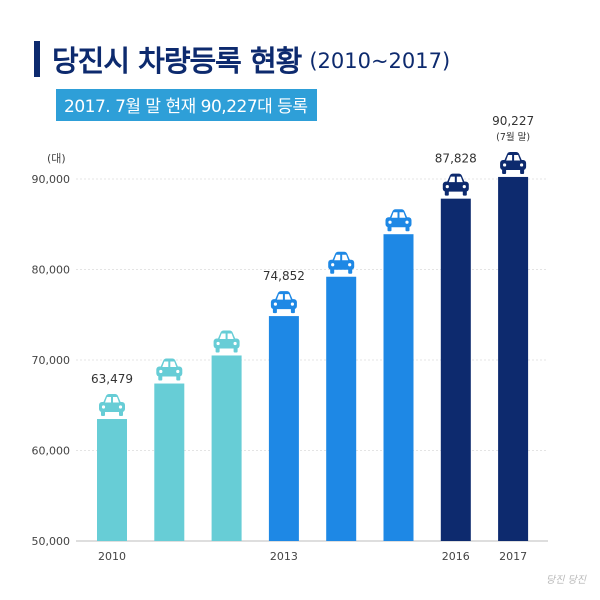  What do you see at coordinates (51, 541) in the screenshot?
I see `y-tick-label: 50,000` at bounding box center [51, 541].